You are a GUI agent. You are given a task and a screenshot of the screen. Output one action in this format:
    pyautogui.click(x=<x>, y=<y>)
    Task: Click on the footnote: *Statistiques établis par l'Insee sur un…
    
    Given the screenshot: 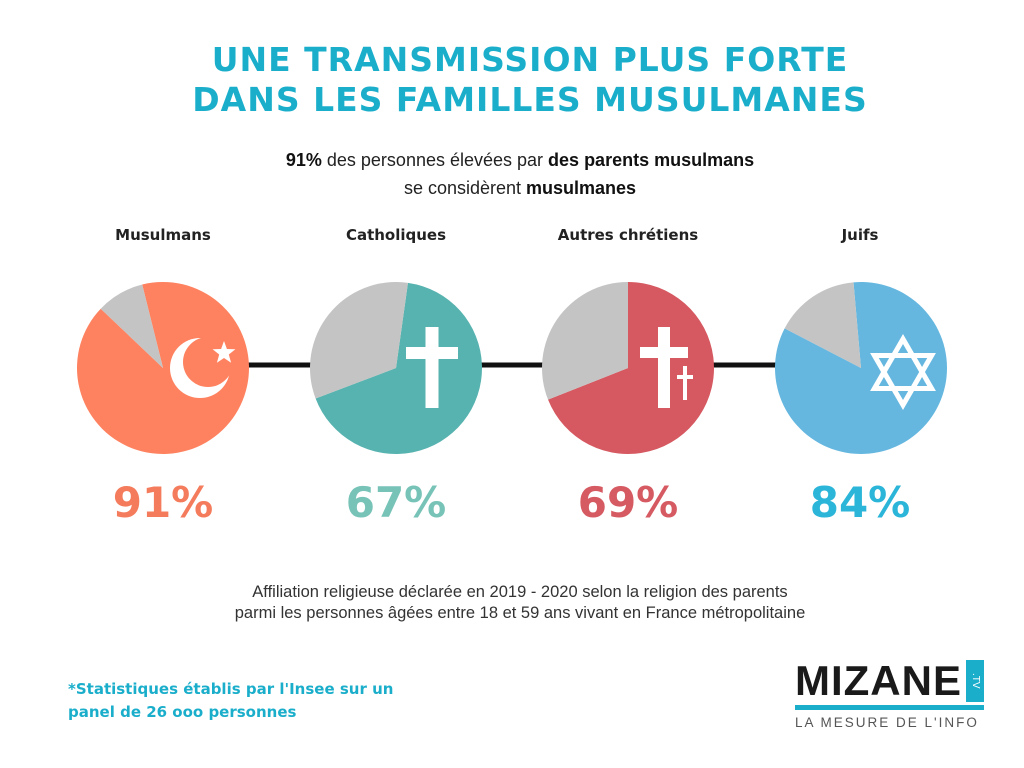 What is the action you would take?
    pyautogui.click(x=230, y=701)
    